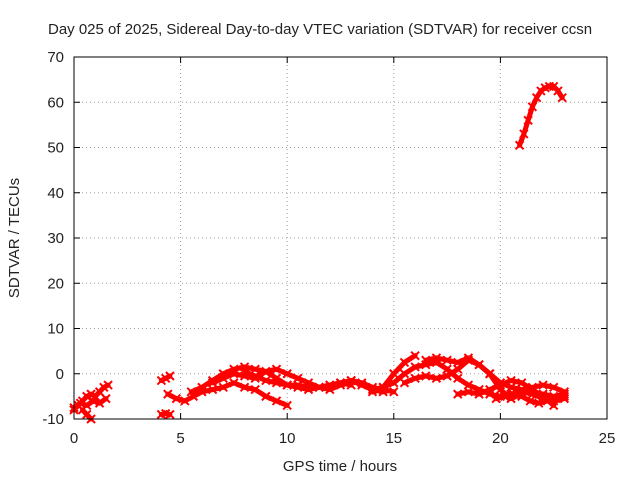 The width and height of the screenshot is (640, 480). I want to click on y-tick-label: 30, so click(55, 238).